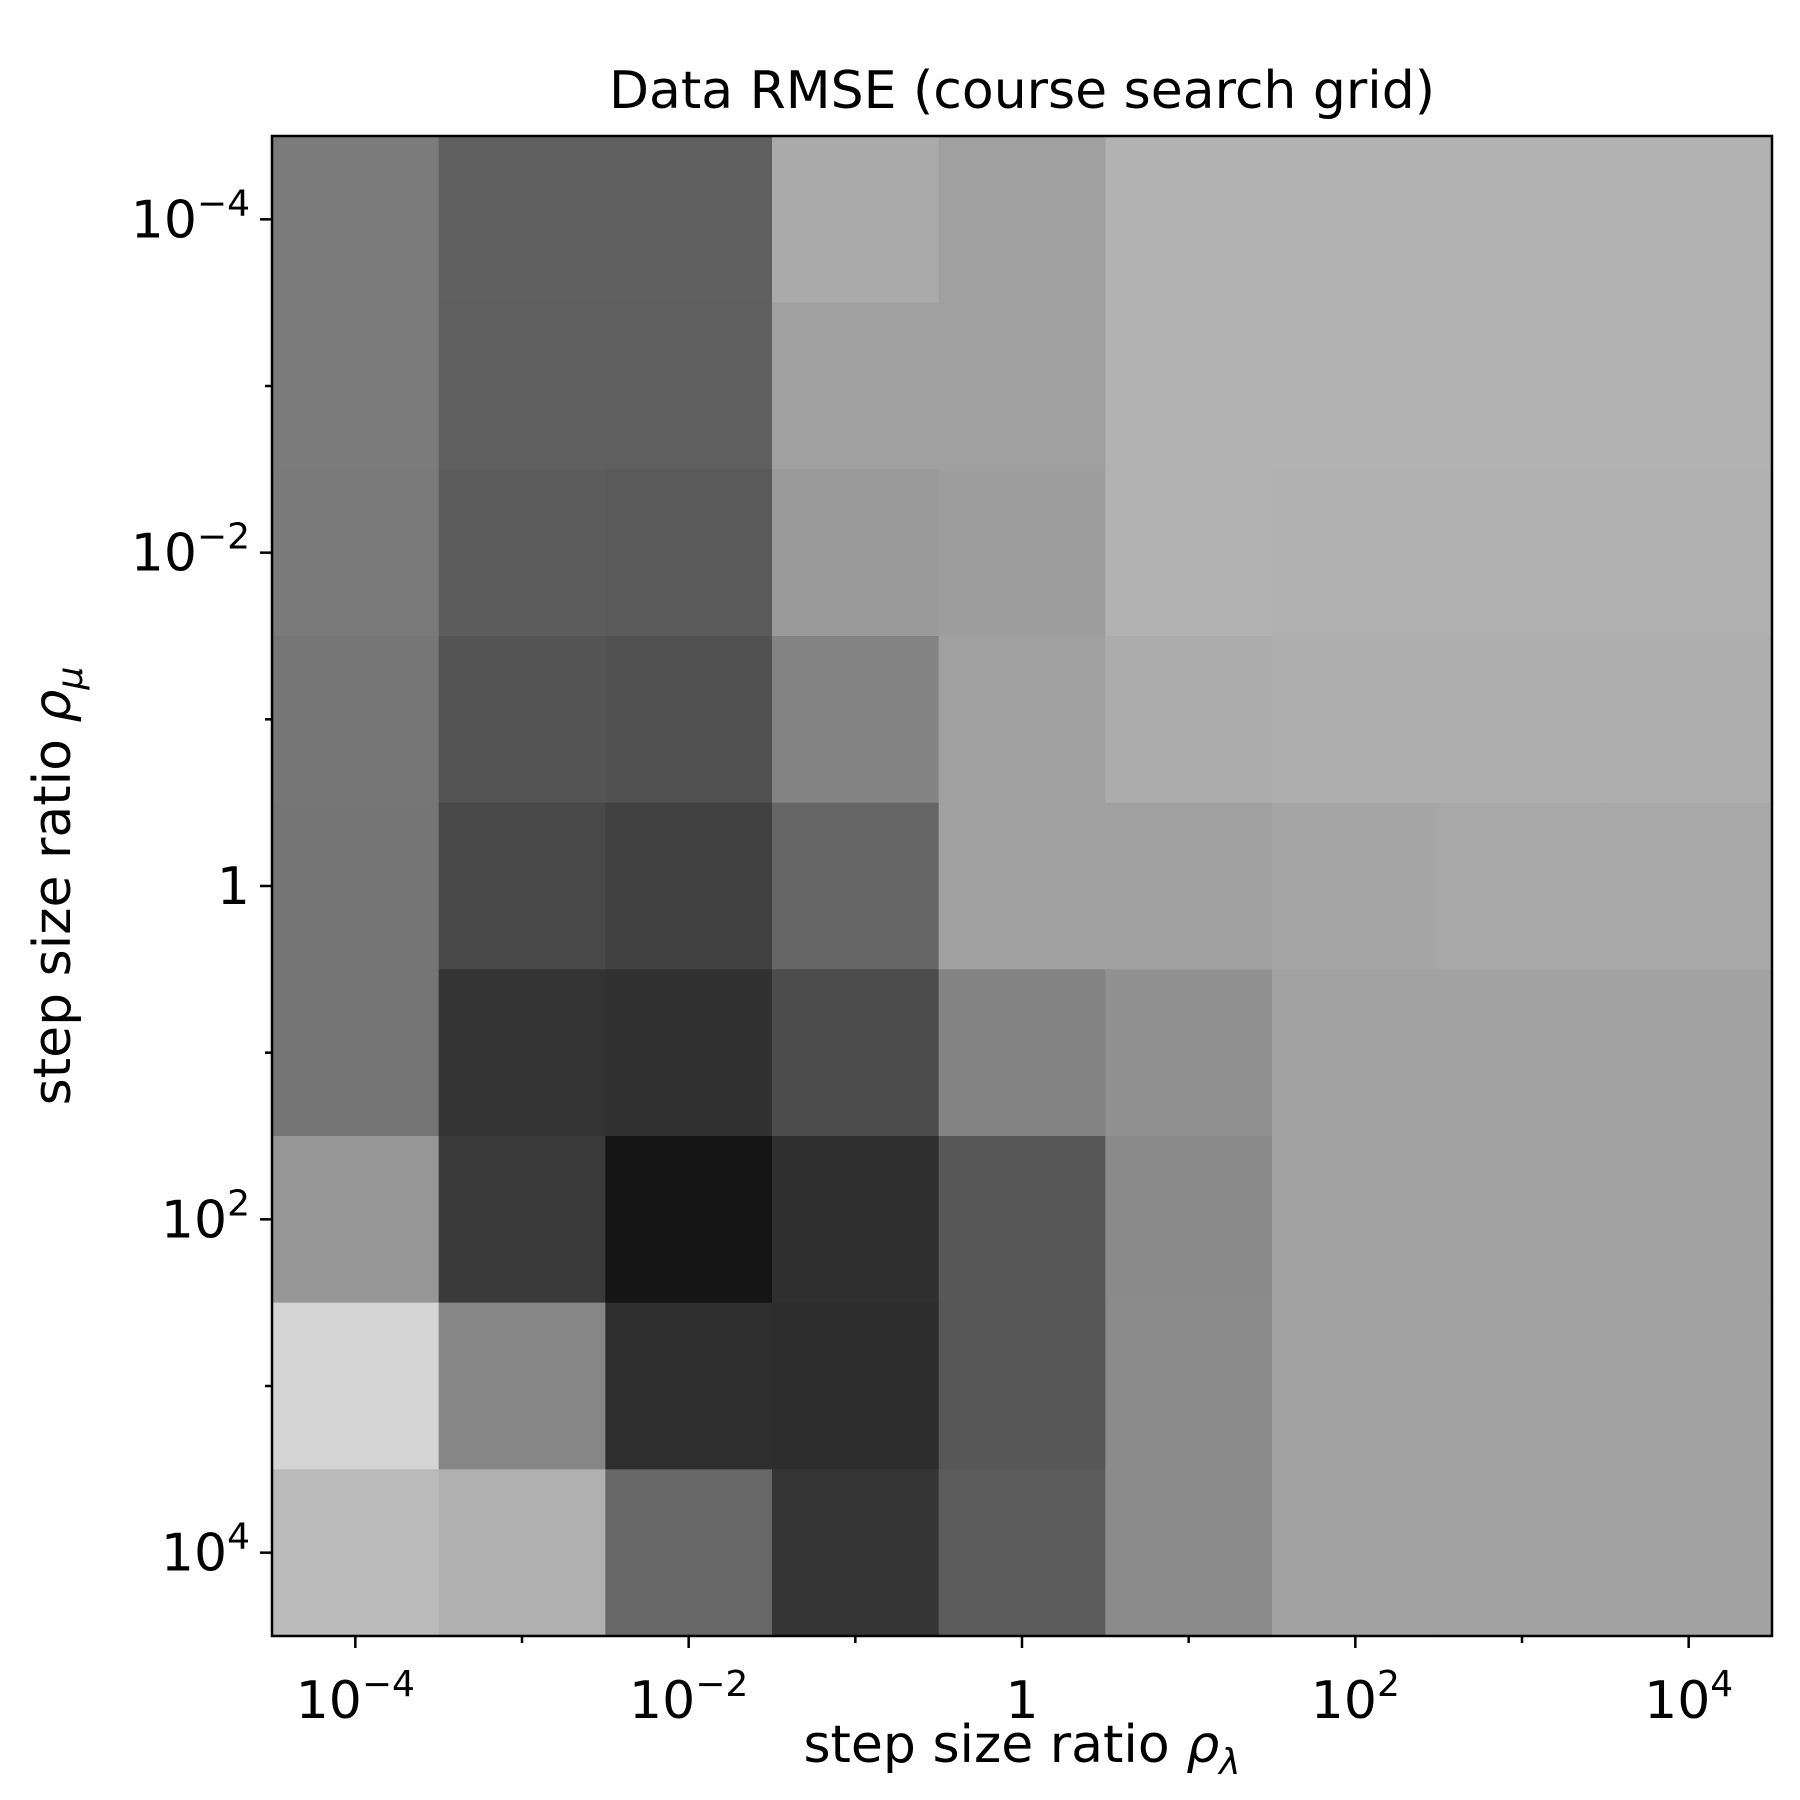  I want to click on heatmap-cell-r0-c7, so click(1522, 220).